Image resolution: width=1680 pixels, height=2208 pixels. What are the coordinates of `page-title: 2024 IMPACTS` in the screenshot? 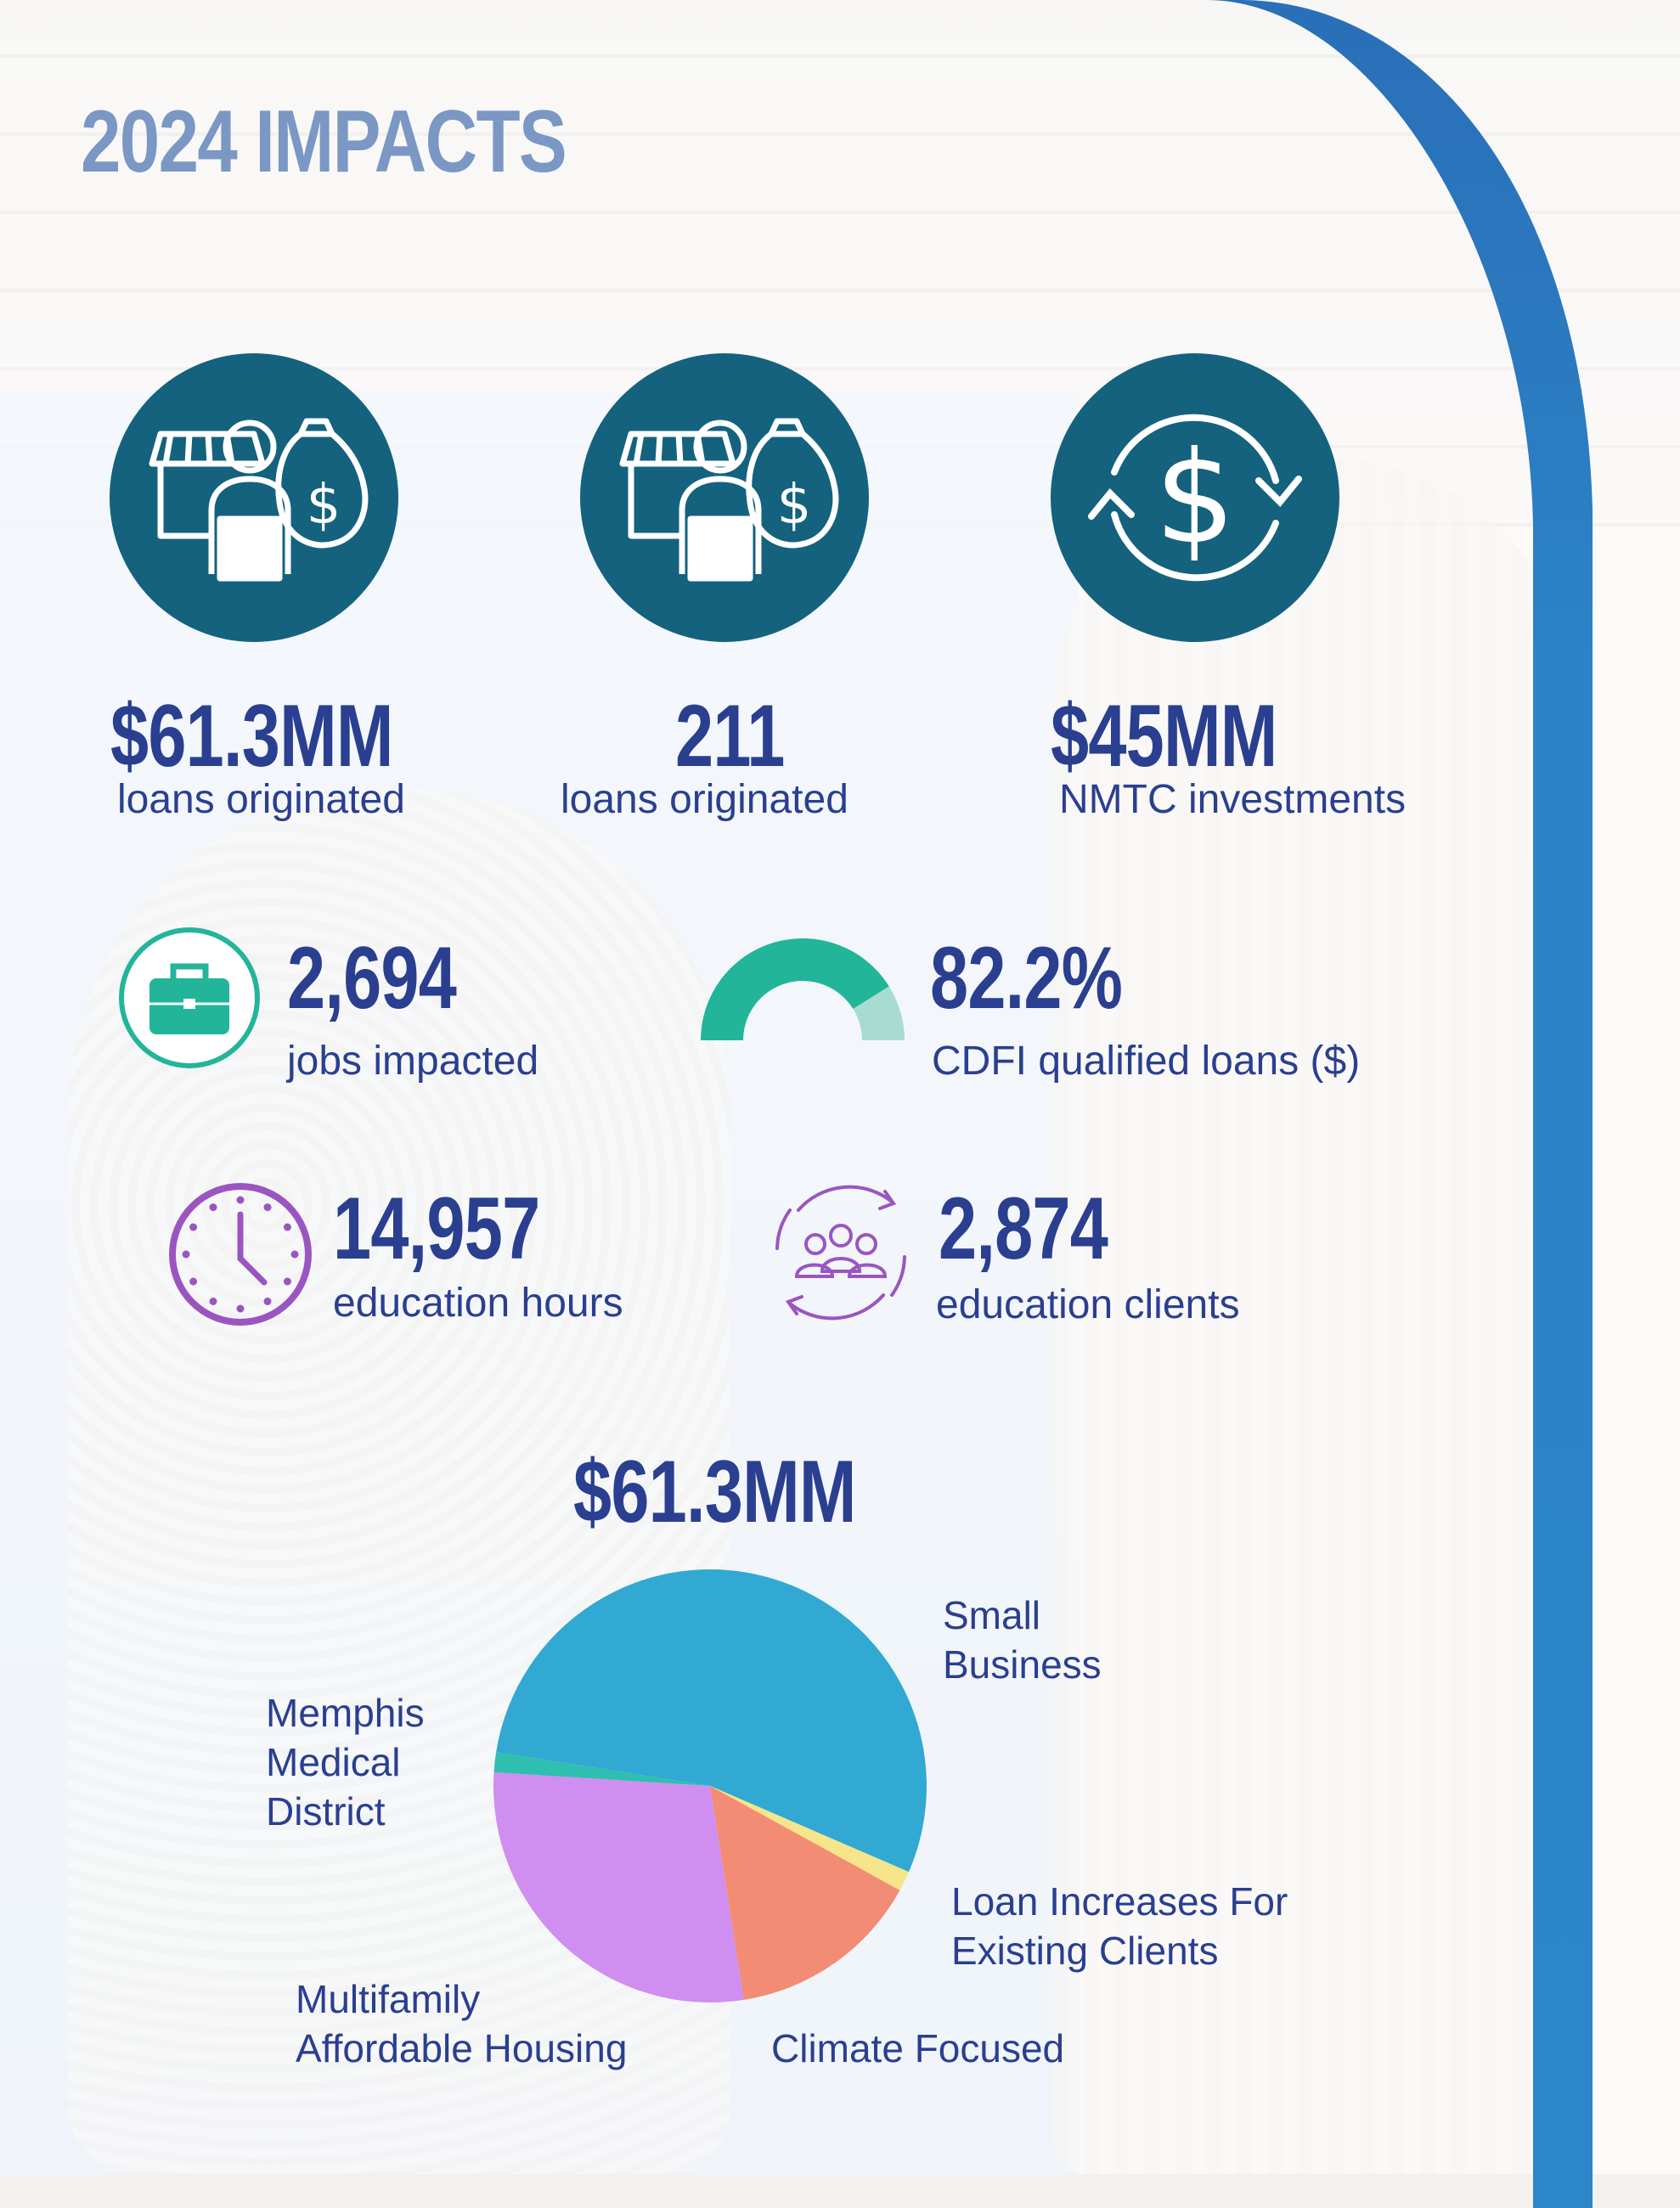 It's located at (324, 142).